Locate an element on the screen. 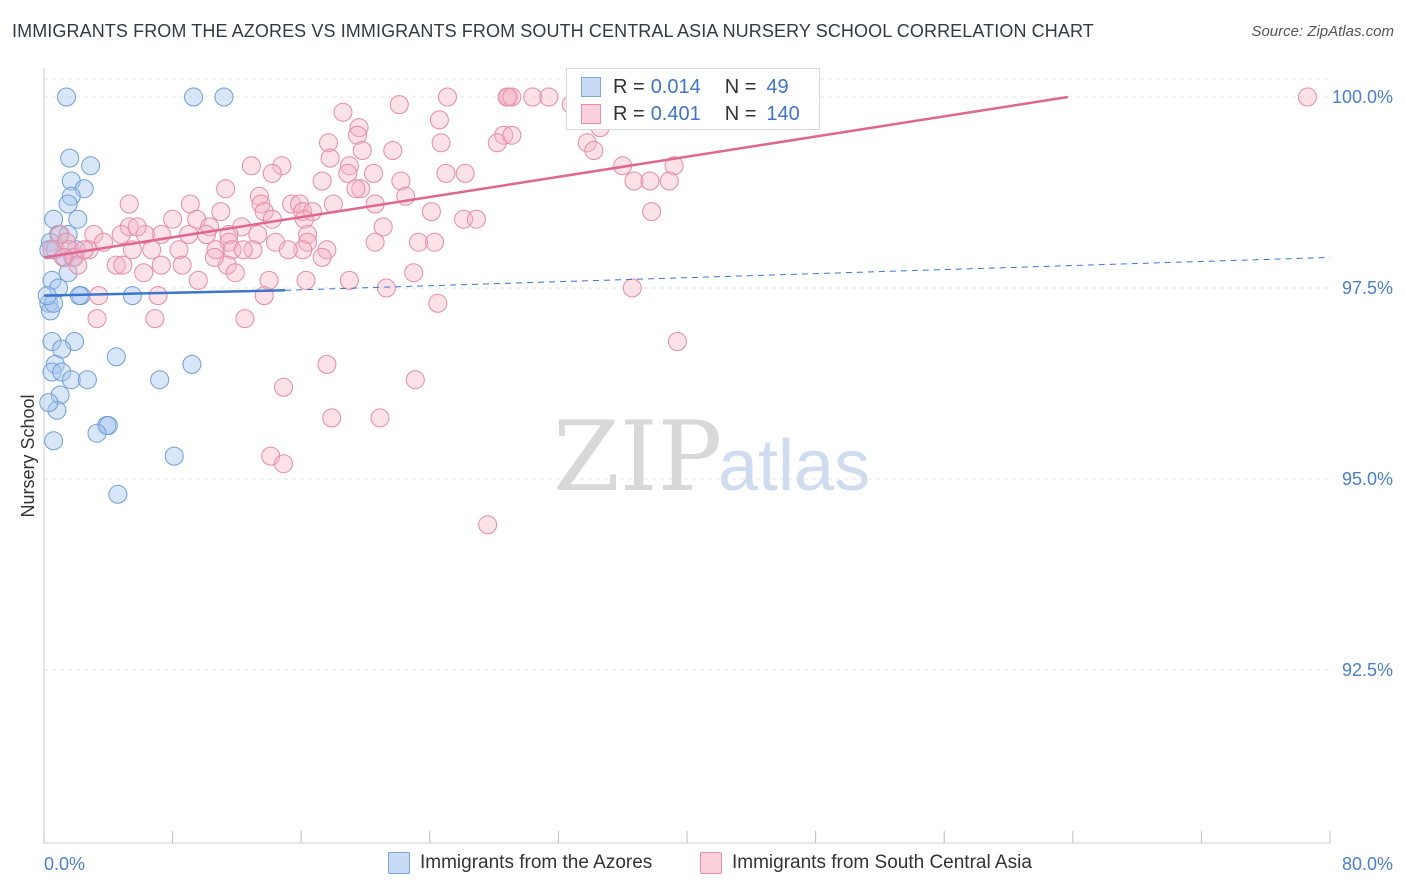 This screenshot has height=892, width=1406. watermark-atlas: atlas is located at coordinates (794, 466).